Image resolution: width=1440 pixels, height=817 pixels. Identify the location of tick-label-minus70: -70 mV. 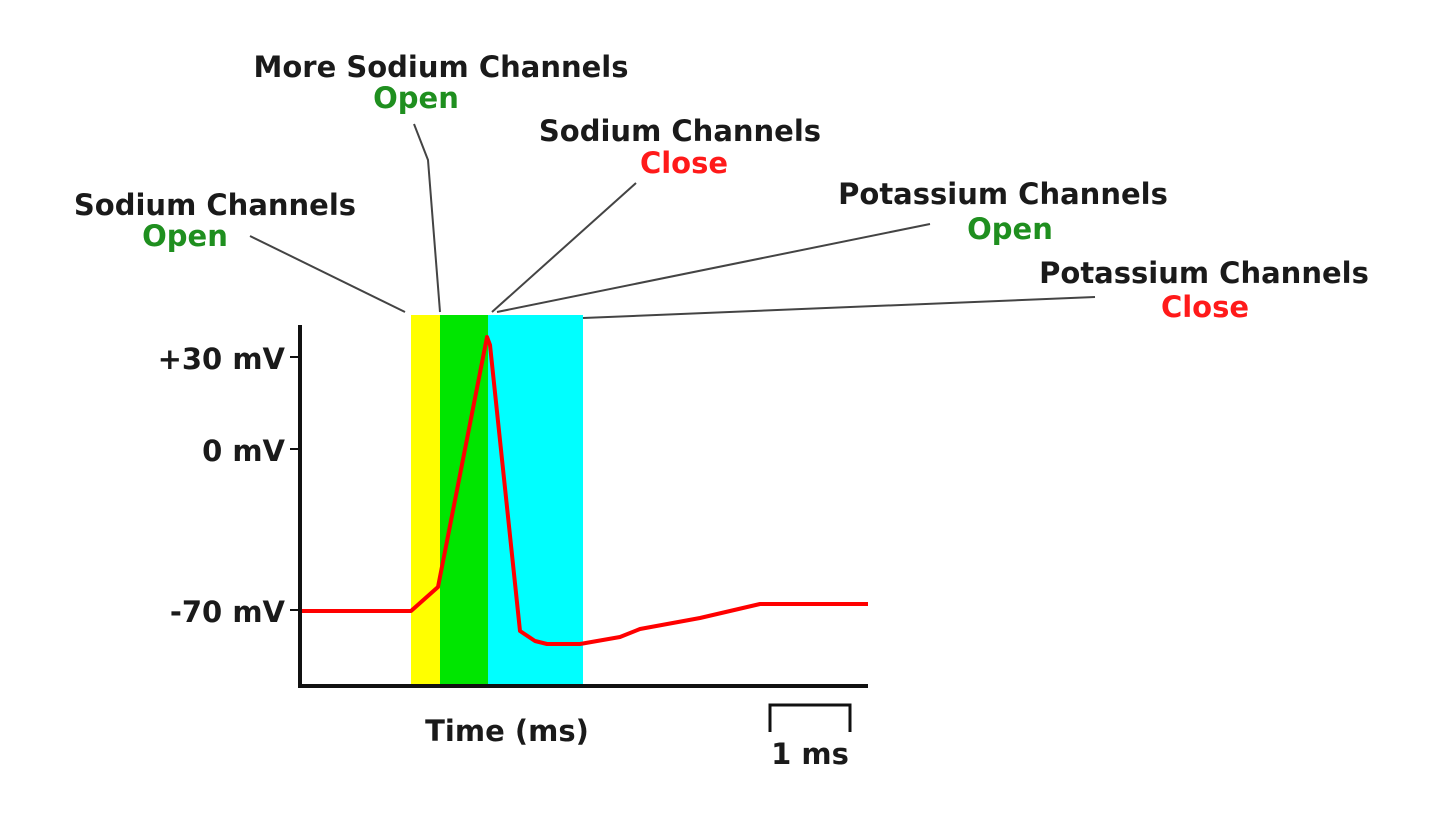
(228, 612).